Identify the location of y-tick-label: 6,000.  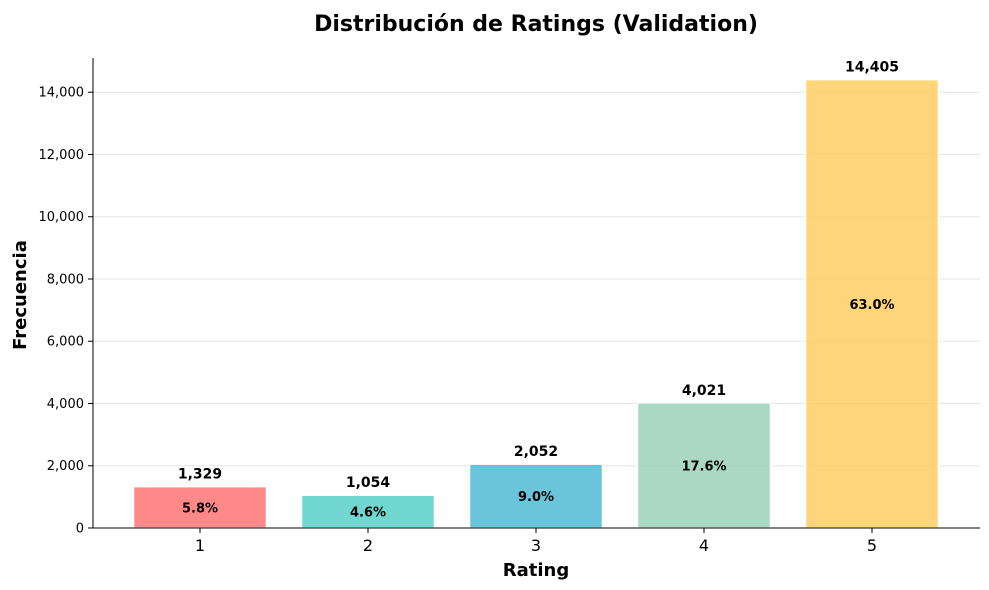
(65, 342).